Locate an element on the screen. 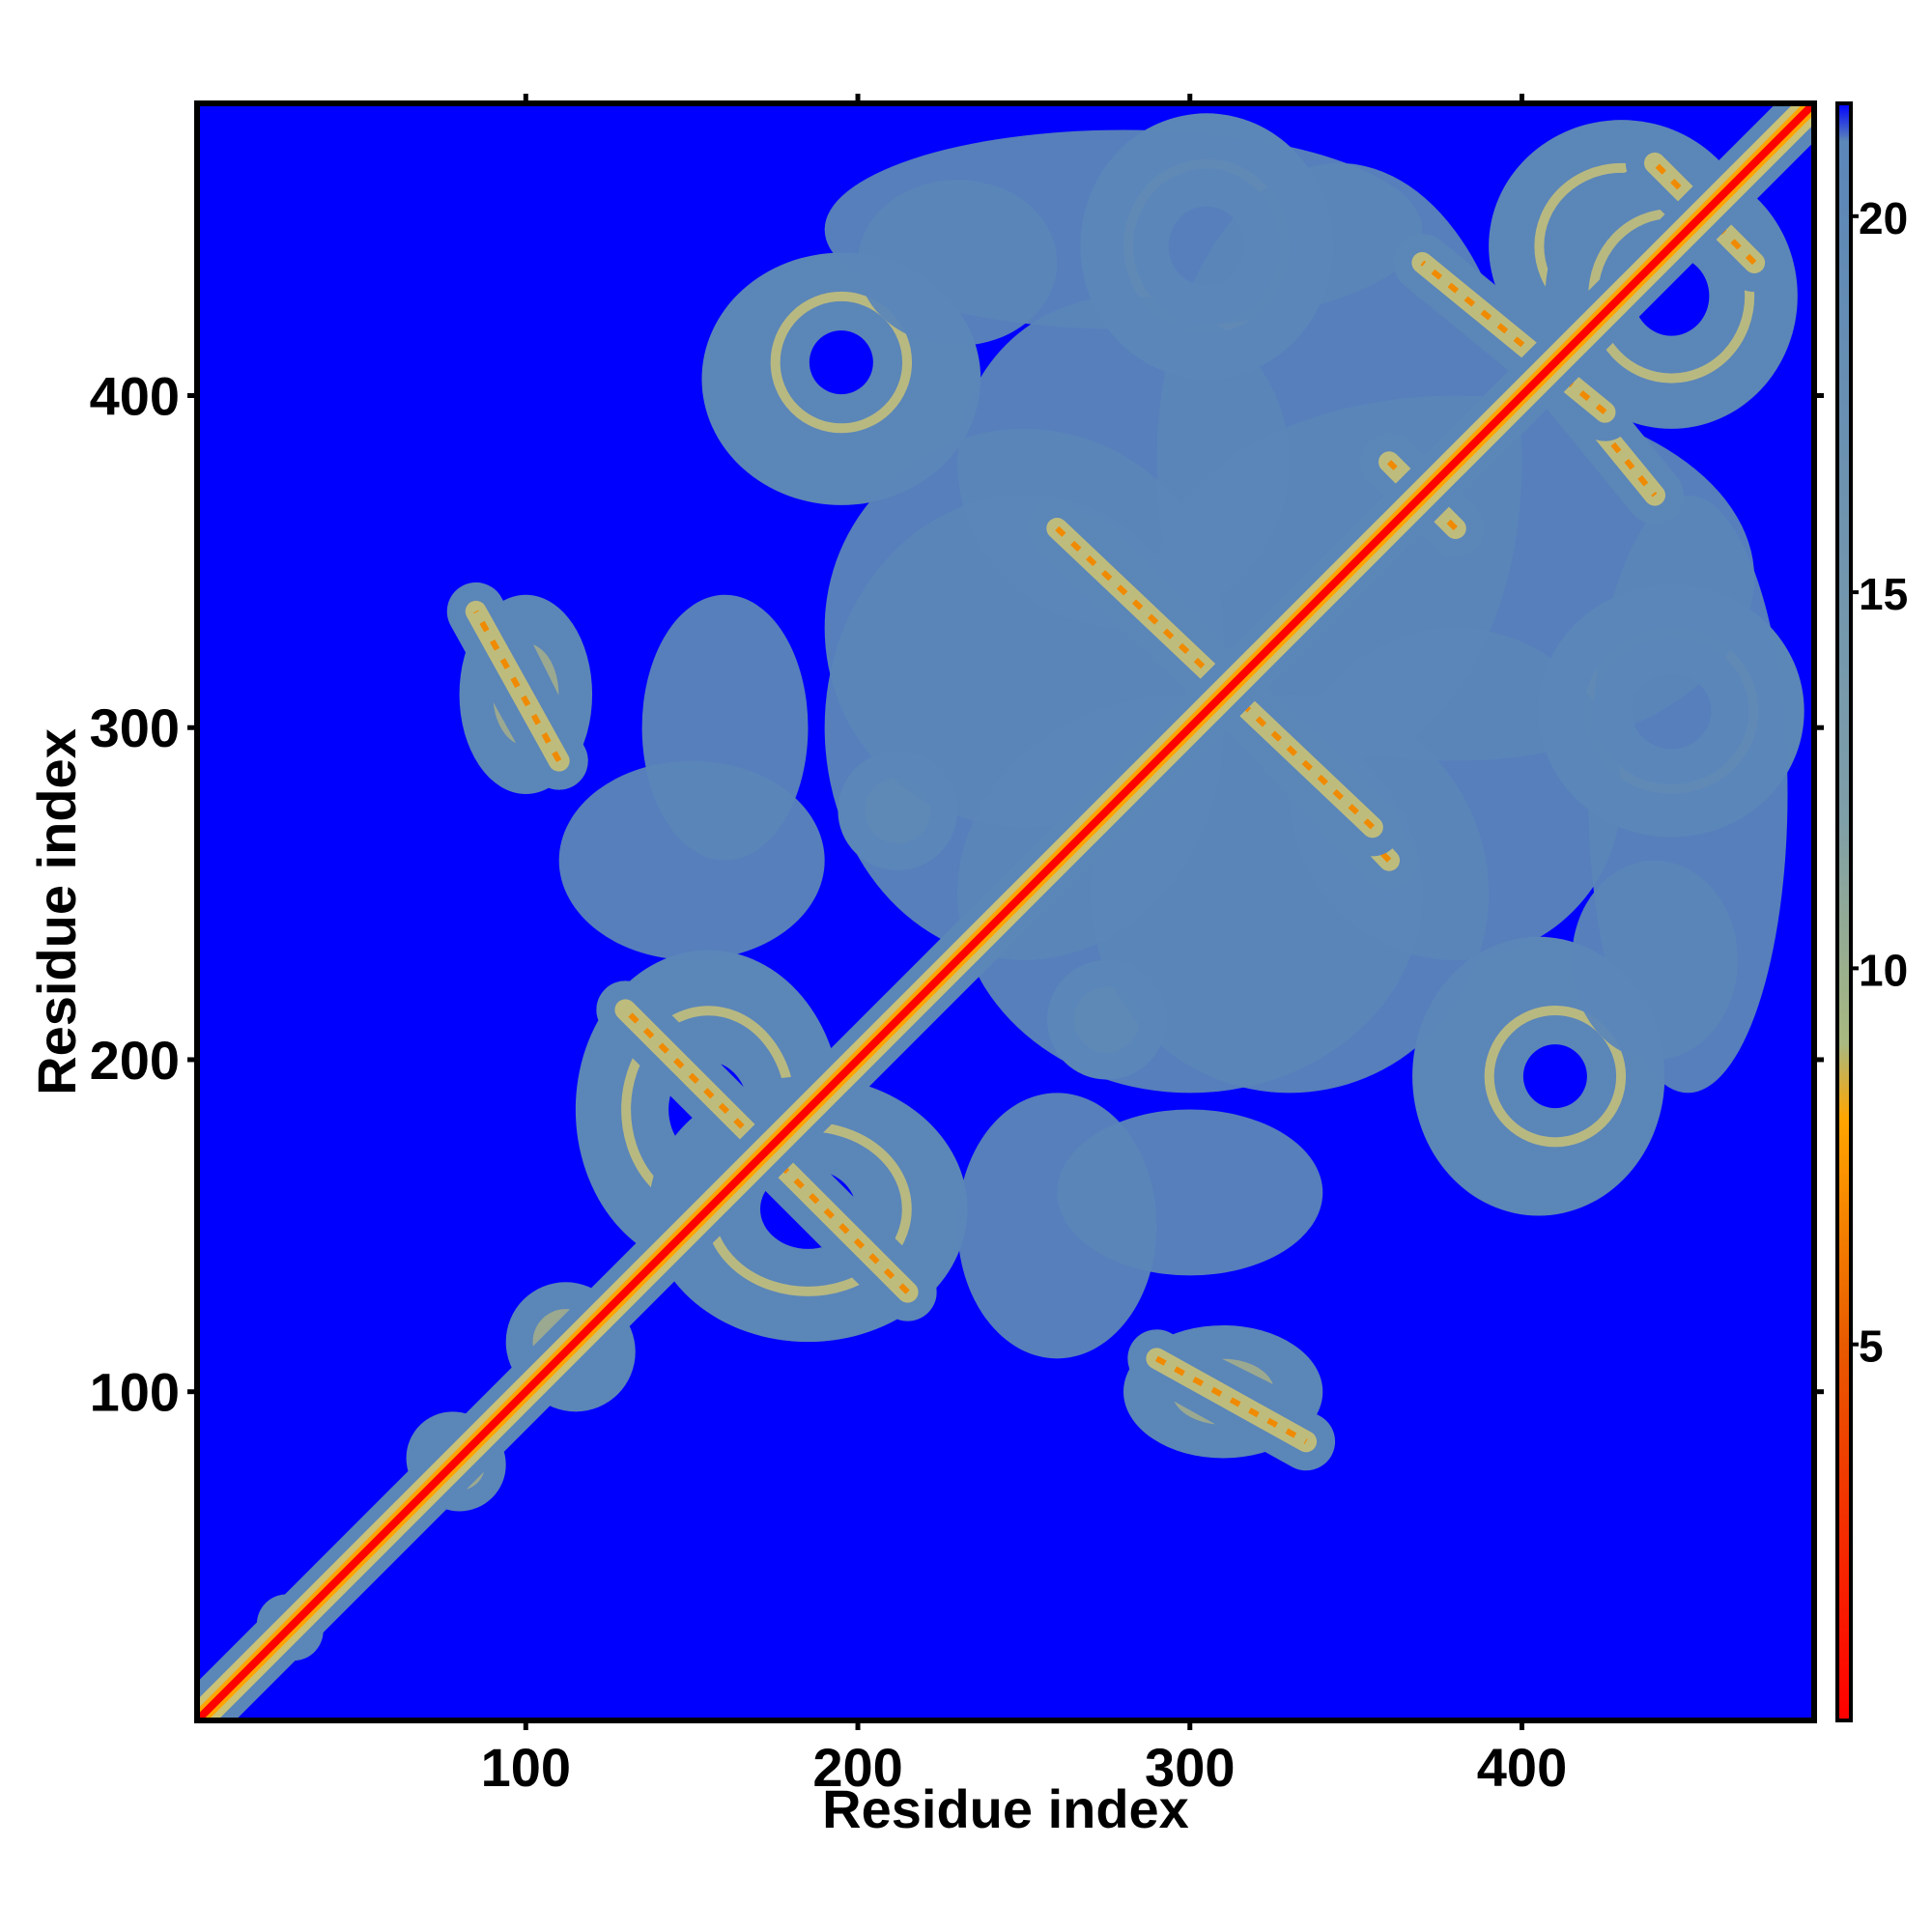 The width and height of the screenshot is (1932, 1932). anti-diagonal-streak is located at coordinates (1539, 379).